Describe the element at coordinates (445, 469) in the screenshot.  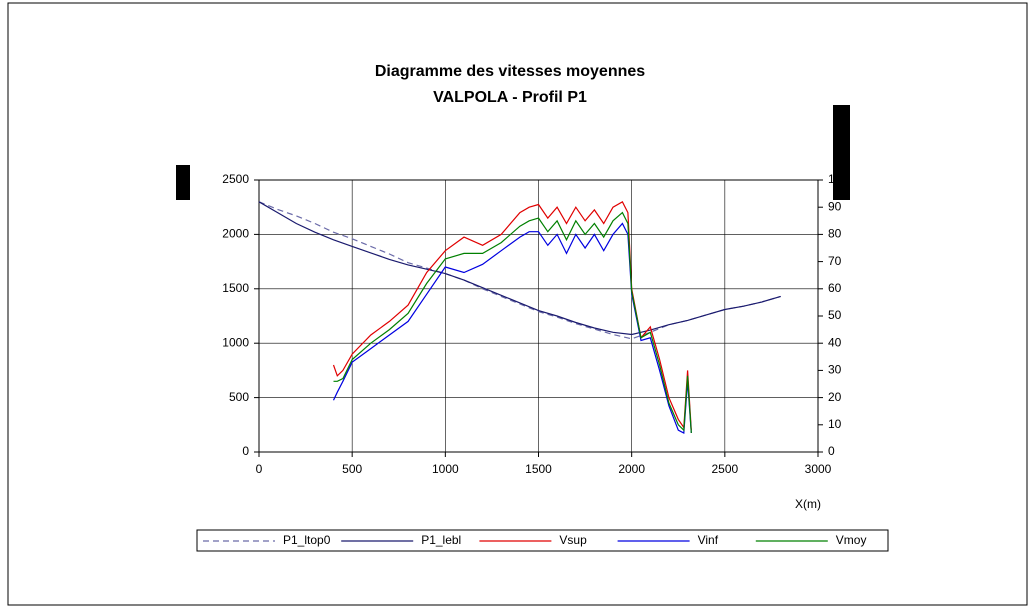
I see `x-tick-label: 1000` at that location.